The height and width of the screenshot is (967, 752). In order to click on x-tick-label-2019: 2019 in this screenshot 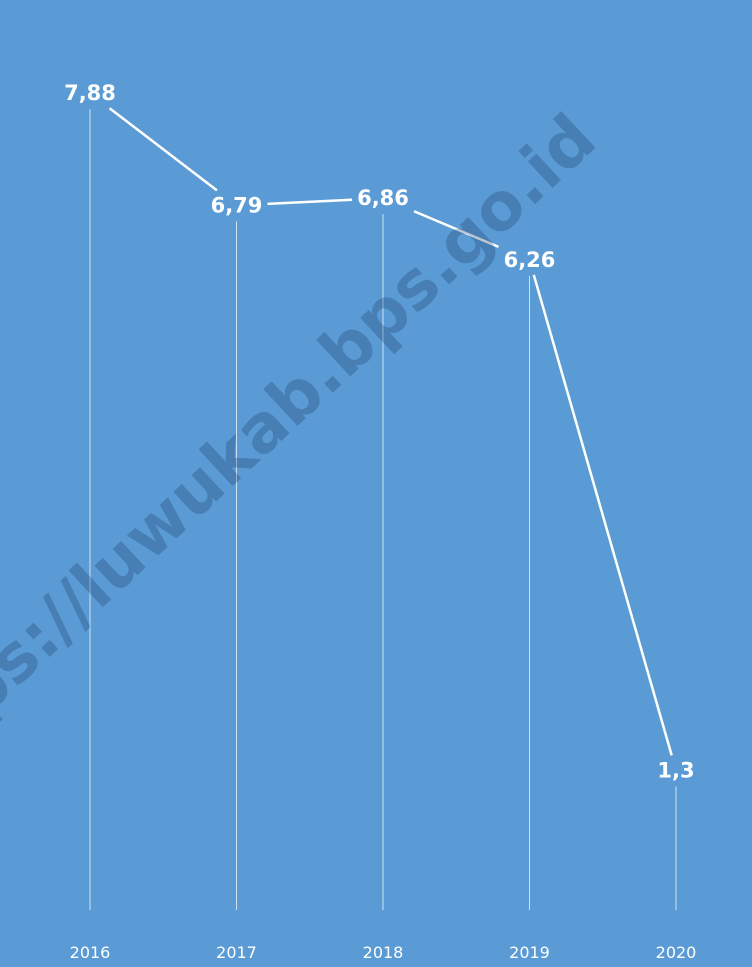, I will do `click(529, 952)`.